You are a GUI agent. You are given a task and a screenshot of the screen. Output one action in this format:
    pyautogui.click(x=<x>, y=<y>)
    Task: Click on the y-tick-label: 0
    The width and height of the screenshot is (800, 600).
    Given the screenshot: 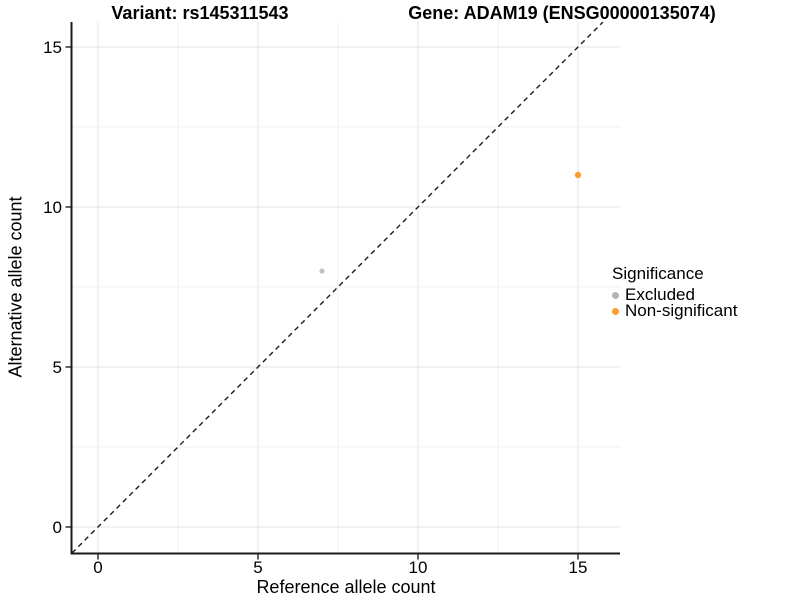 What is the action you would take?
    pyautogui.click(x=57, y=527)
    